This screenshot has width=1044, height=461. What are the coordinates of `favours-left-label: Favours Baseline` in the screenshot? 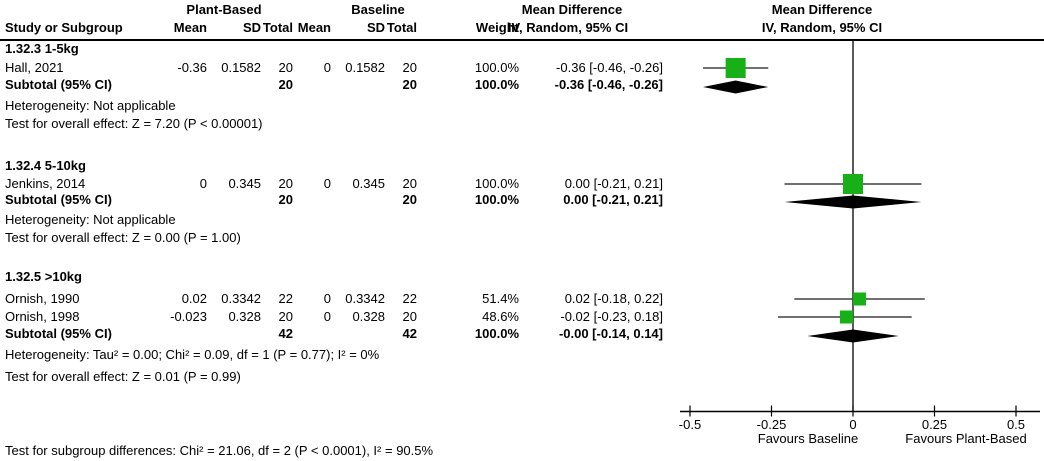 It's located at (808, 438).